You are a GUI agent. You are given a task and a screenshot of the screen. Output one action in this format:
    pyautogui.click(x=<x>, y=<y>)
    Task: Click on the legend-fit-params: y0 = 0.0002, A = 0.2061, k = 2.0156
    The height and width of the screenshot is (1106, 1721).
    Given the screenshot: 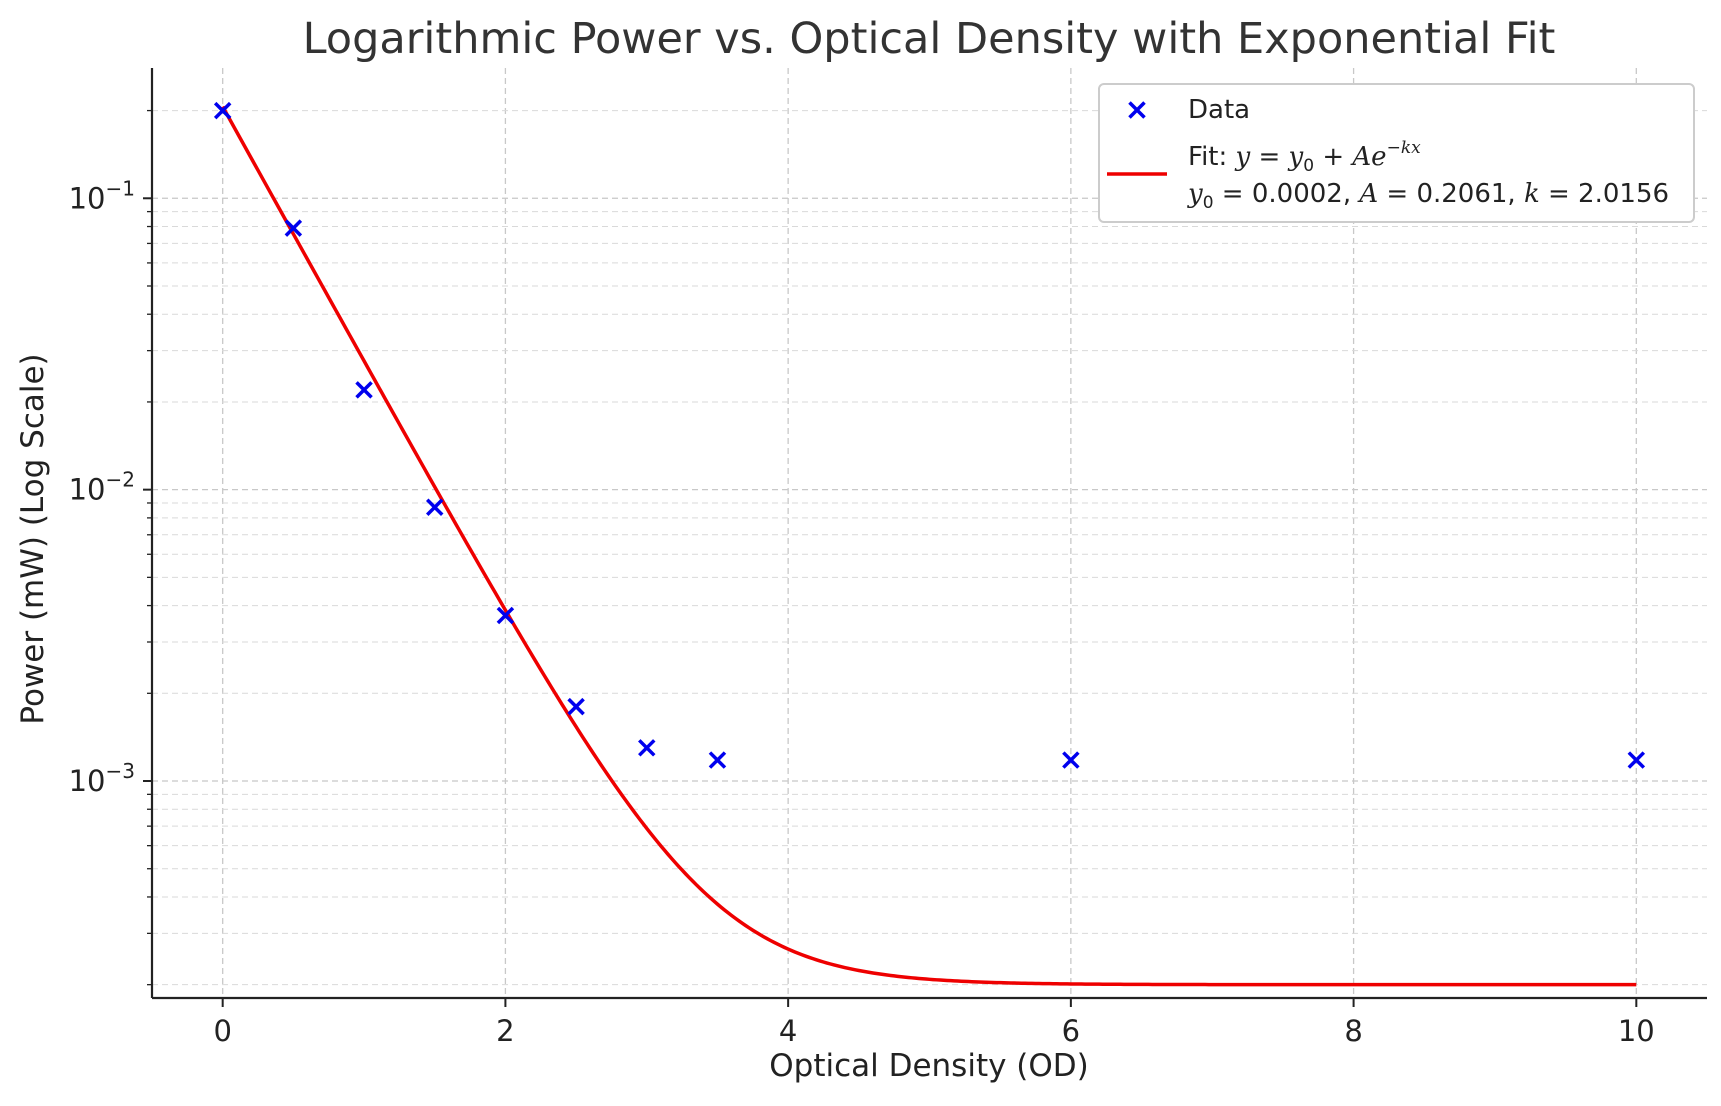 What is the action you would take?
    pyautogui.click(x=1428, y=196)
    